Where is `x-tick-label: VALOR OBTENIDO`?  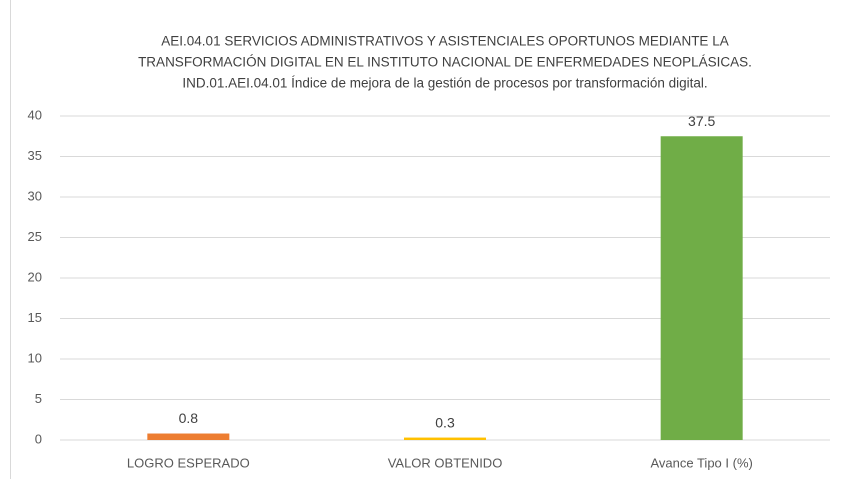 x-tick-label: VALOR OBTENIDO is located at coordinates (445, 462).